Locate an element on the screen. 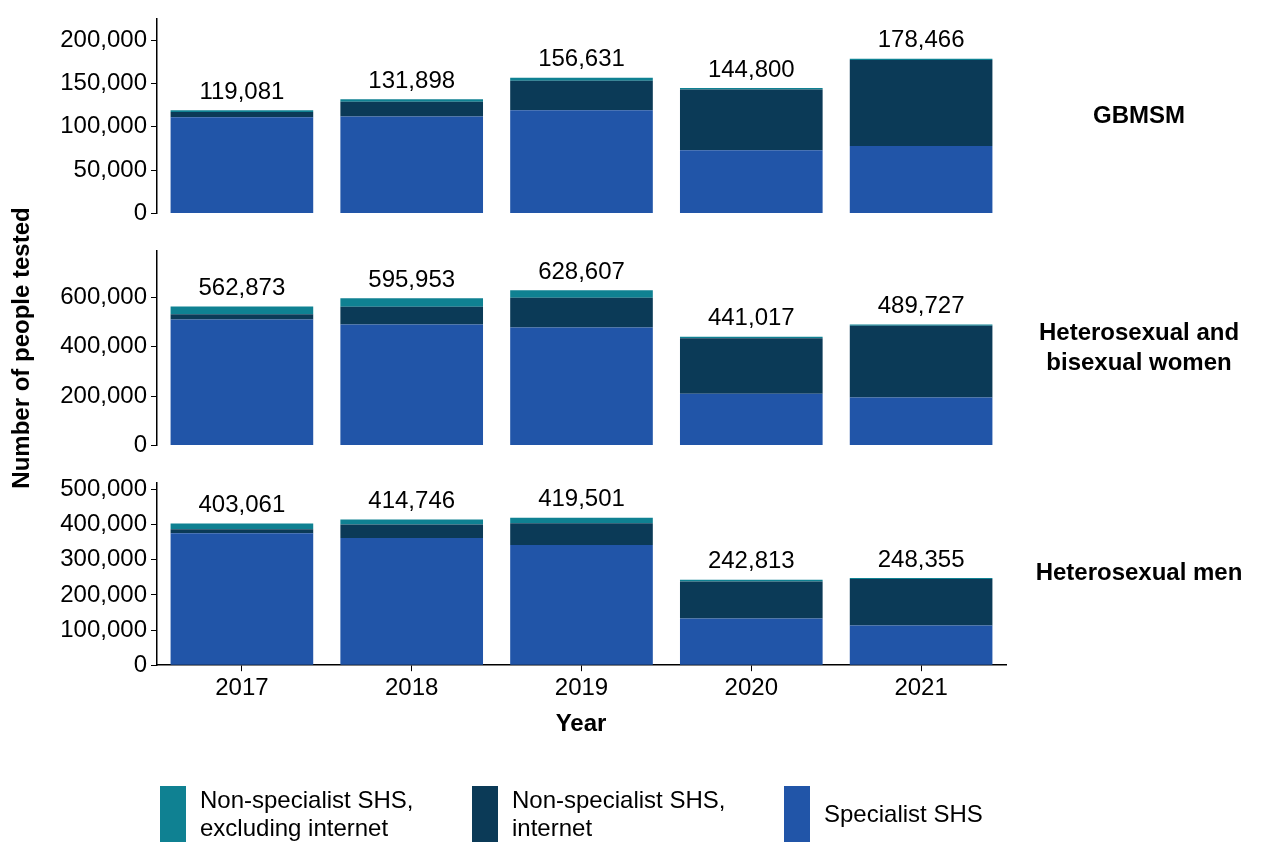 This screenshot has height=846, width=1268. y-tick-label: 500,000 is located at coordinates (103, 488).